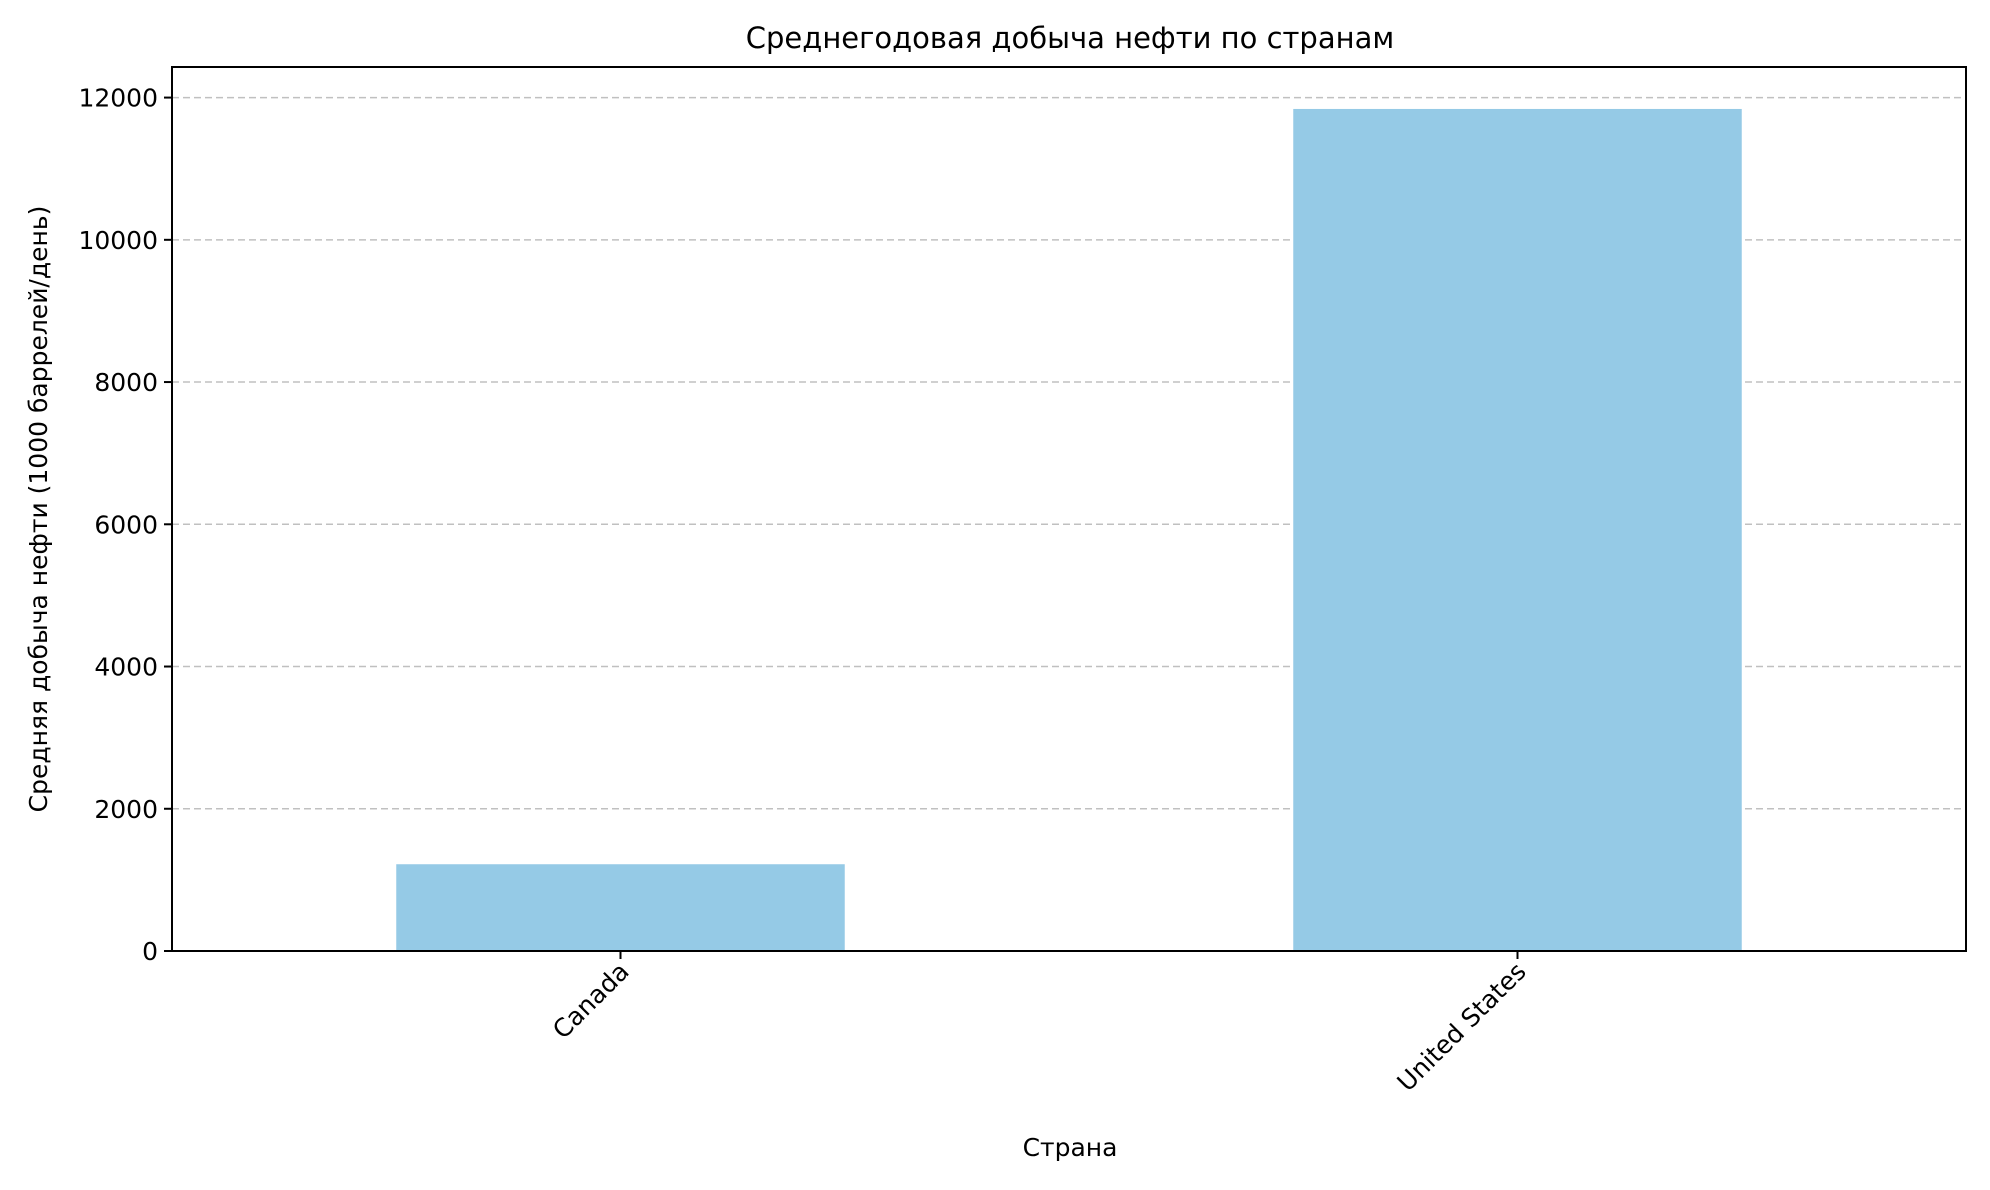 The image size is (1990, 1190). Describe the element at coordinates (591, 1001) in the screenshot. I see `x-tick-label: Canada` at that location.